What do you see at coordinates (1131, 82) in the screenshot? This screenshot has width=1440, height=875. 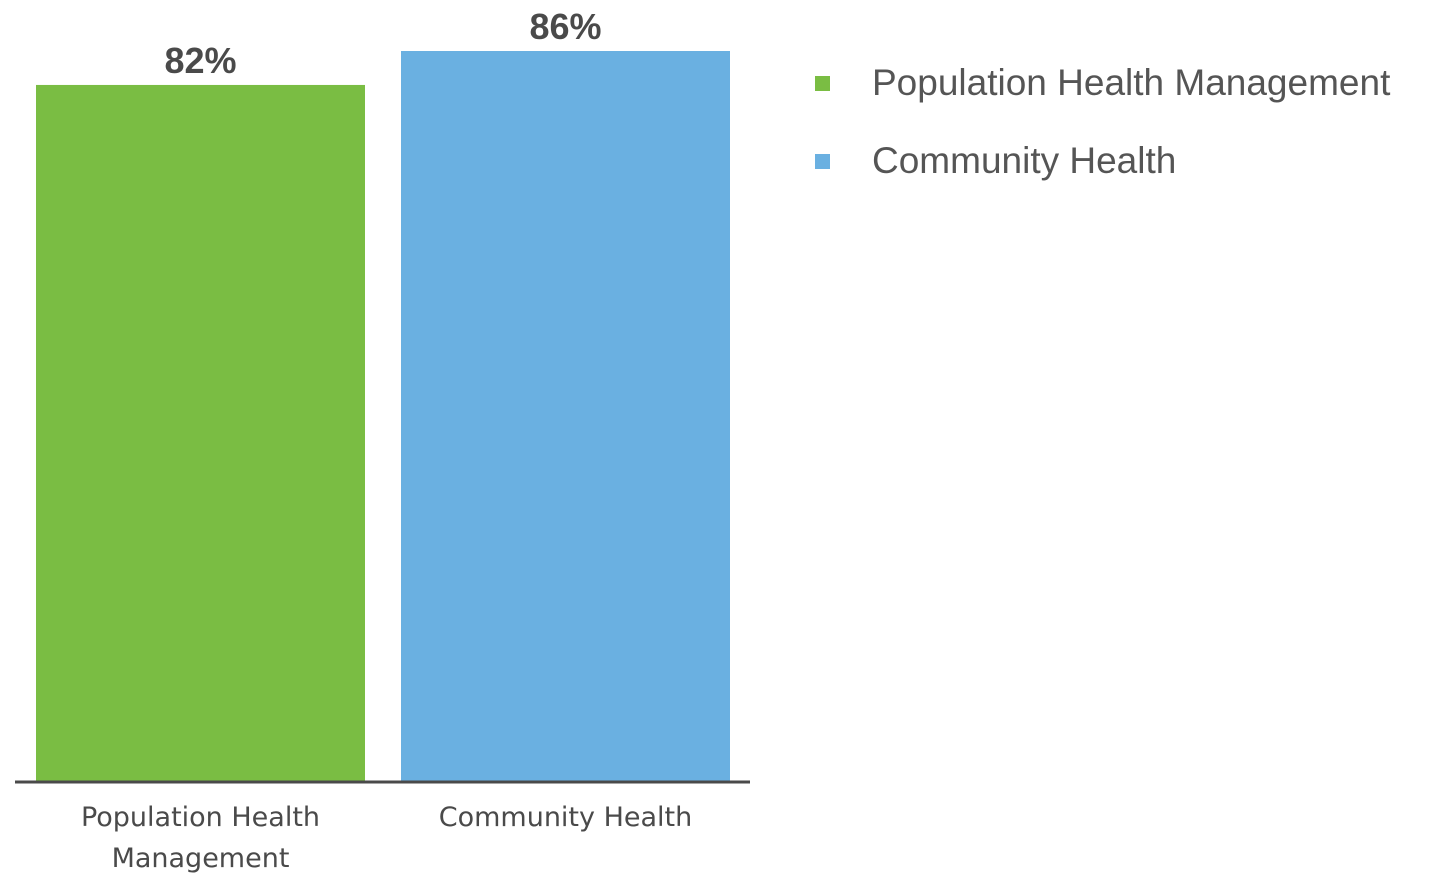 I see `legend-label-population-health-management: Population Health Management` at bounding box center [1131, 82].